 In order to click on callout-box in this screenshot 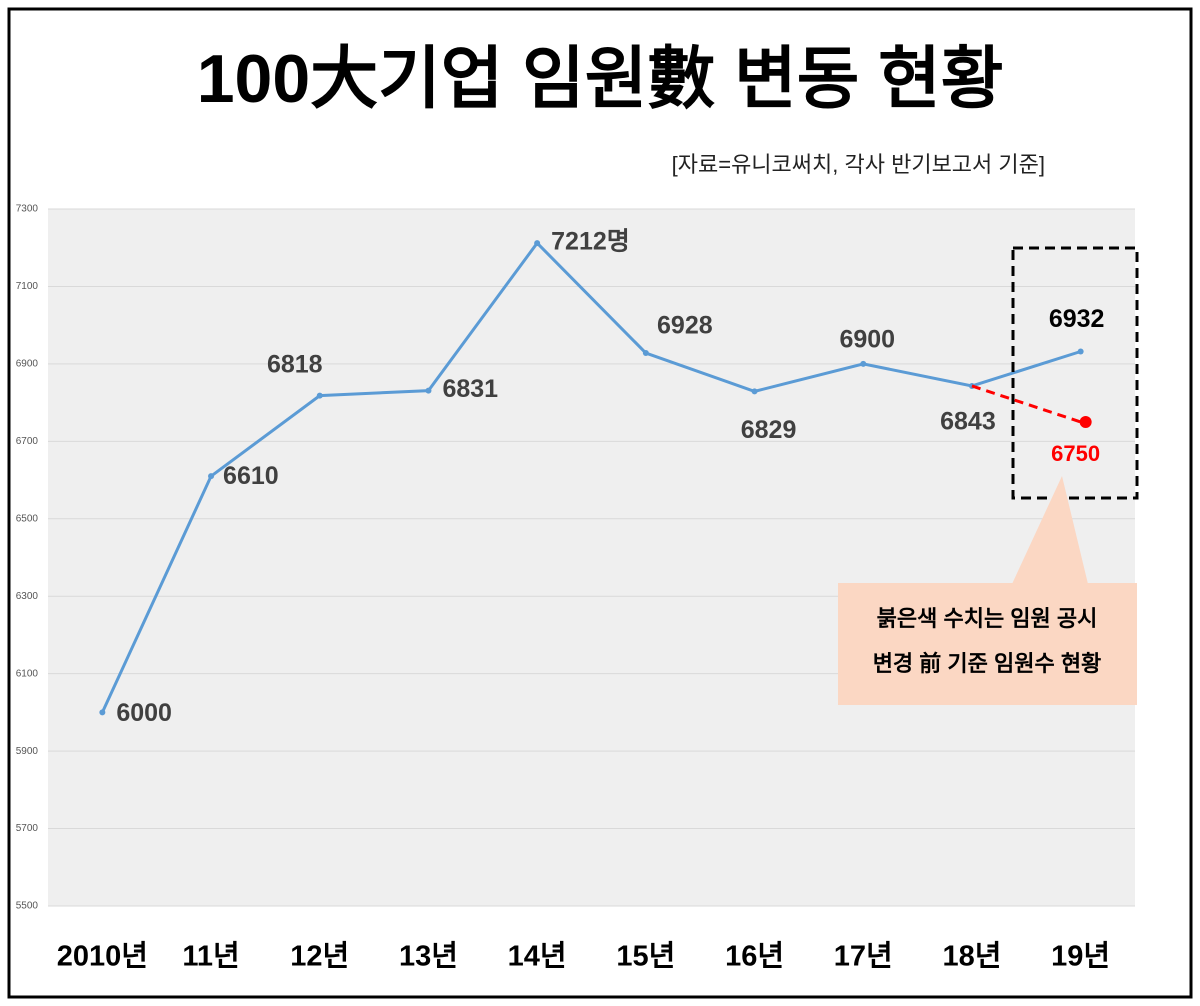, I will do `click(987, 644)`.